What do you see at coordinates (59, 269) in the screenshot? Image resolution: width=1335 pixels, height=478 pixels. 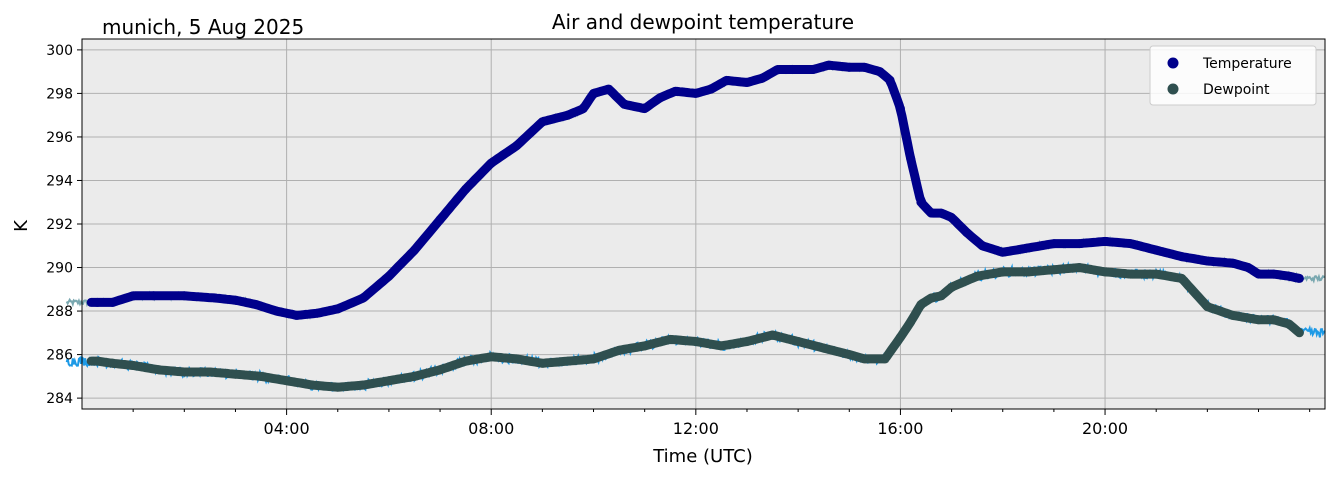 I see `y-tick-label: 290` at bounding box center [59, 269].